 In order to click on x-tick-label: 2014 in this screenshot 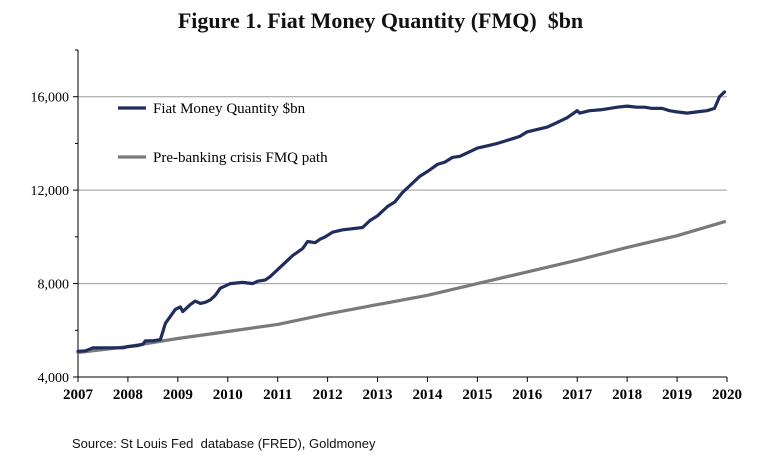, I will do `click(427, 395)`.